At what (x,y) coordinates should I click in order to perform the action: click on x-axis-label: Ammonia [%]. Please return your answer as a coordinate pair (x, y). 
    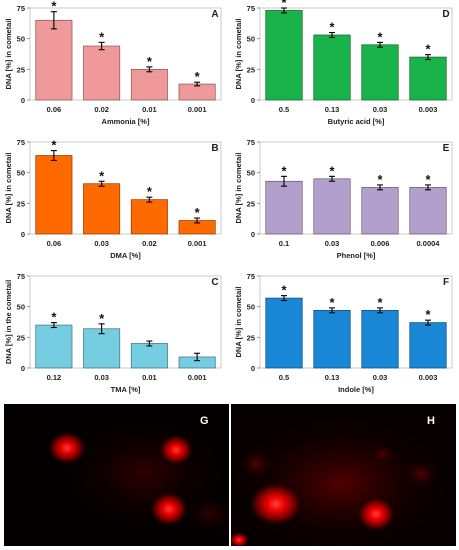
    Looking at the image, I should click on (126, 121).